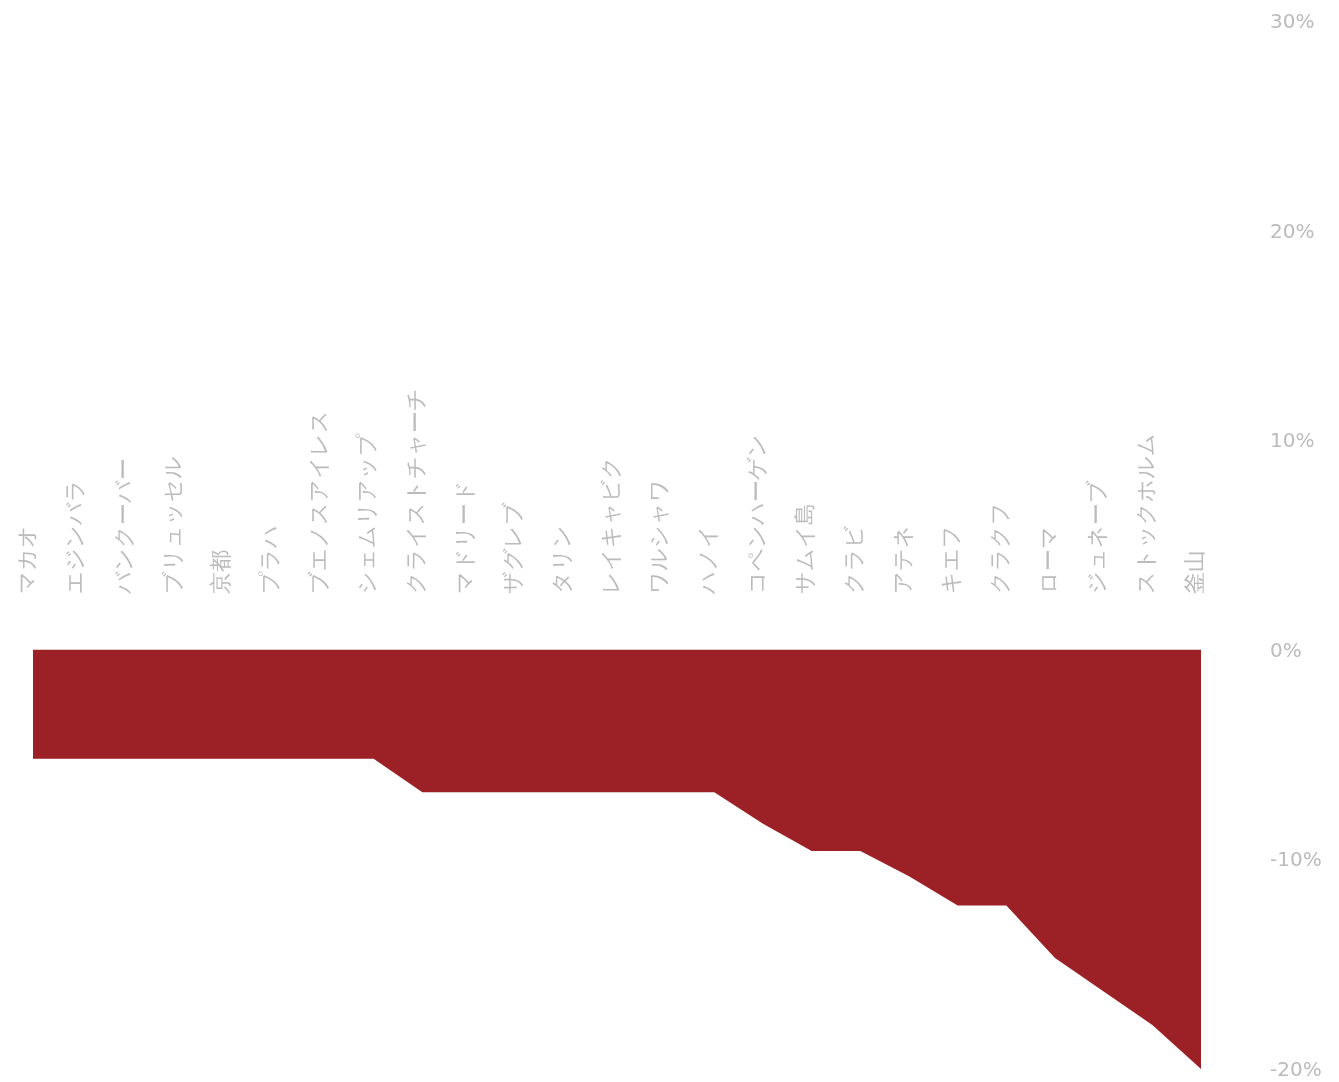  What do you see at coordinates (659, 536) in the screenshot?
I see `x-tick-label: ワルシャワ` at bounding box center [659, 536].